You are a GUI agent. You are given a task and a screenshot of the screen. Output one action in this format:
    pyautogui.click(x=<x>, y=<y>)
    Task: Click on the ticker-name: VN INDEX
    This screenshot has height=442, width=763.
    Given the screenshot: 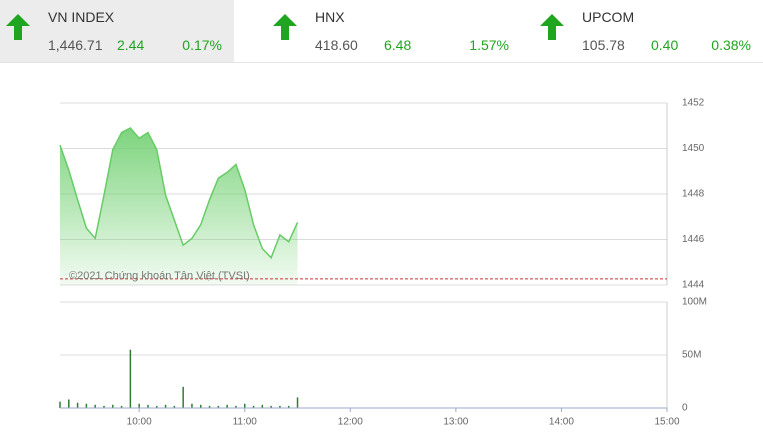 What is the action you would take?
    pyautogui.click(x=81, y=17)
    